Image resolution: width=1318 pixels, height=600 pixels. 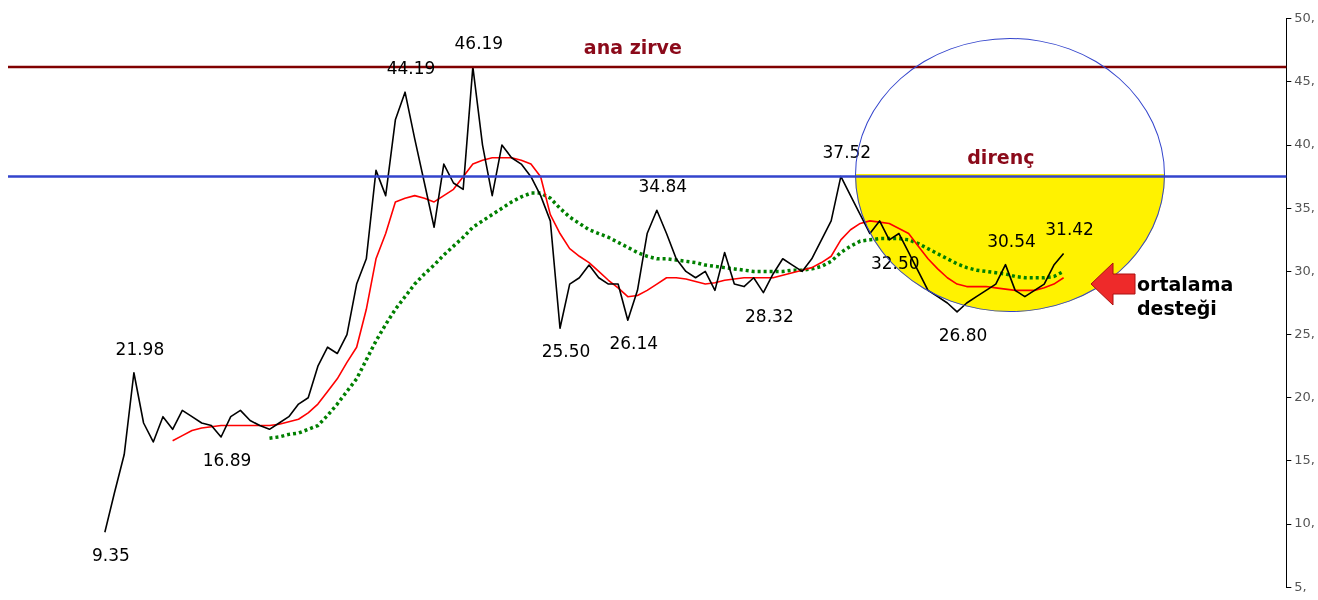 What do you see at coordinates (632, 47) in the screenshot?
I see `ref-line-label: ana zirve` at bounding box center [632, 47].